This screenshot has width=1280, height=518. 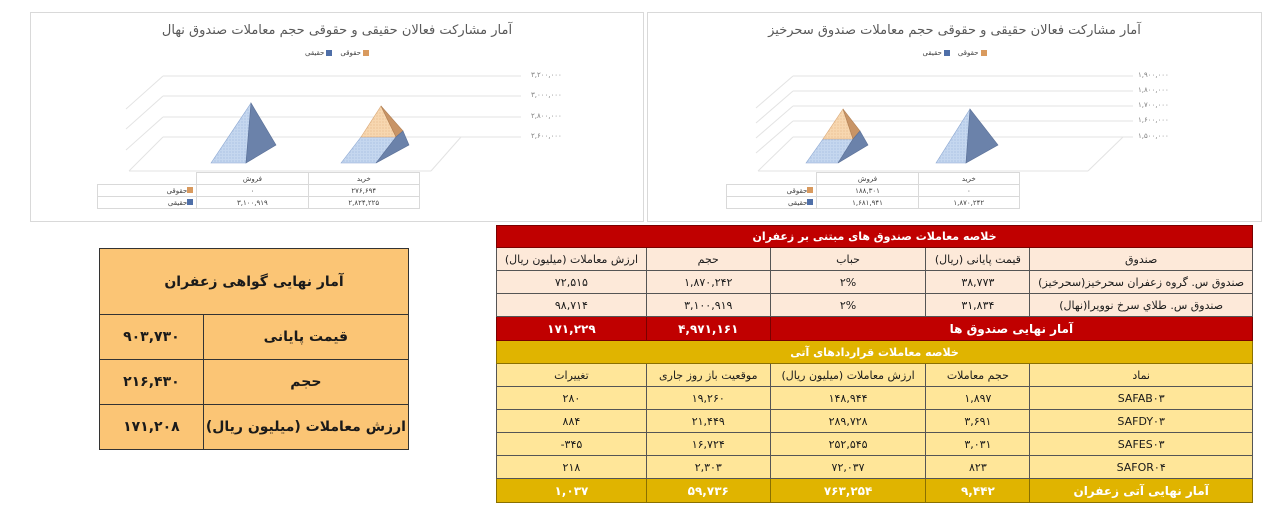 What do you see at coordinates (1153, 120) in the screenshot?
I see `y-tick: ۱,۶۰۰,۰۰۰` at bounding box center [1153, 120].